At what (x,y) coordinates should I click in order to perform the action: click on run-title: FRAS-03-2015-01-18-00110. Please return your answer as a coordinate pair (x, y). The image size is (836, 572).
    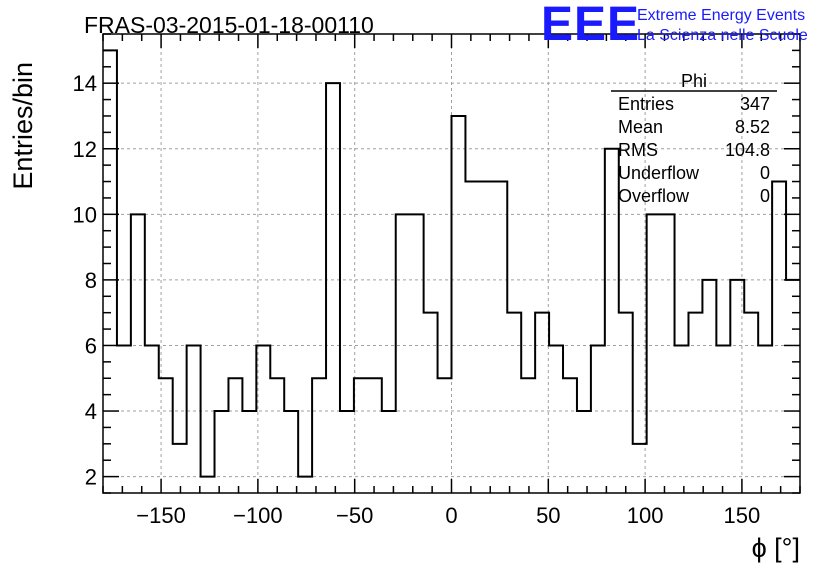
    Looking at the image, I should click on (229, 25).